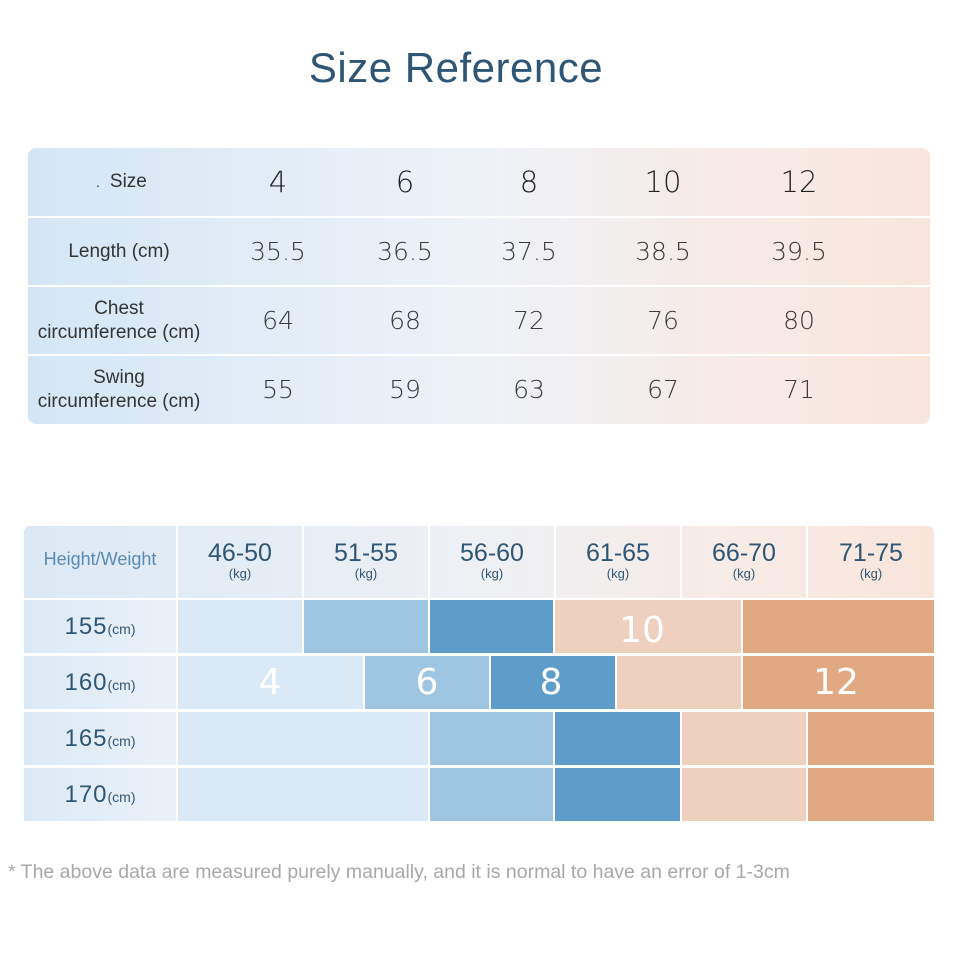  Describe the element at coordinates (529, 320) in the screenshot. I see `value-cell: 72` at that location.